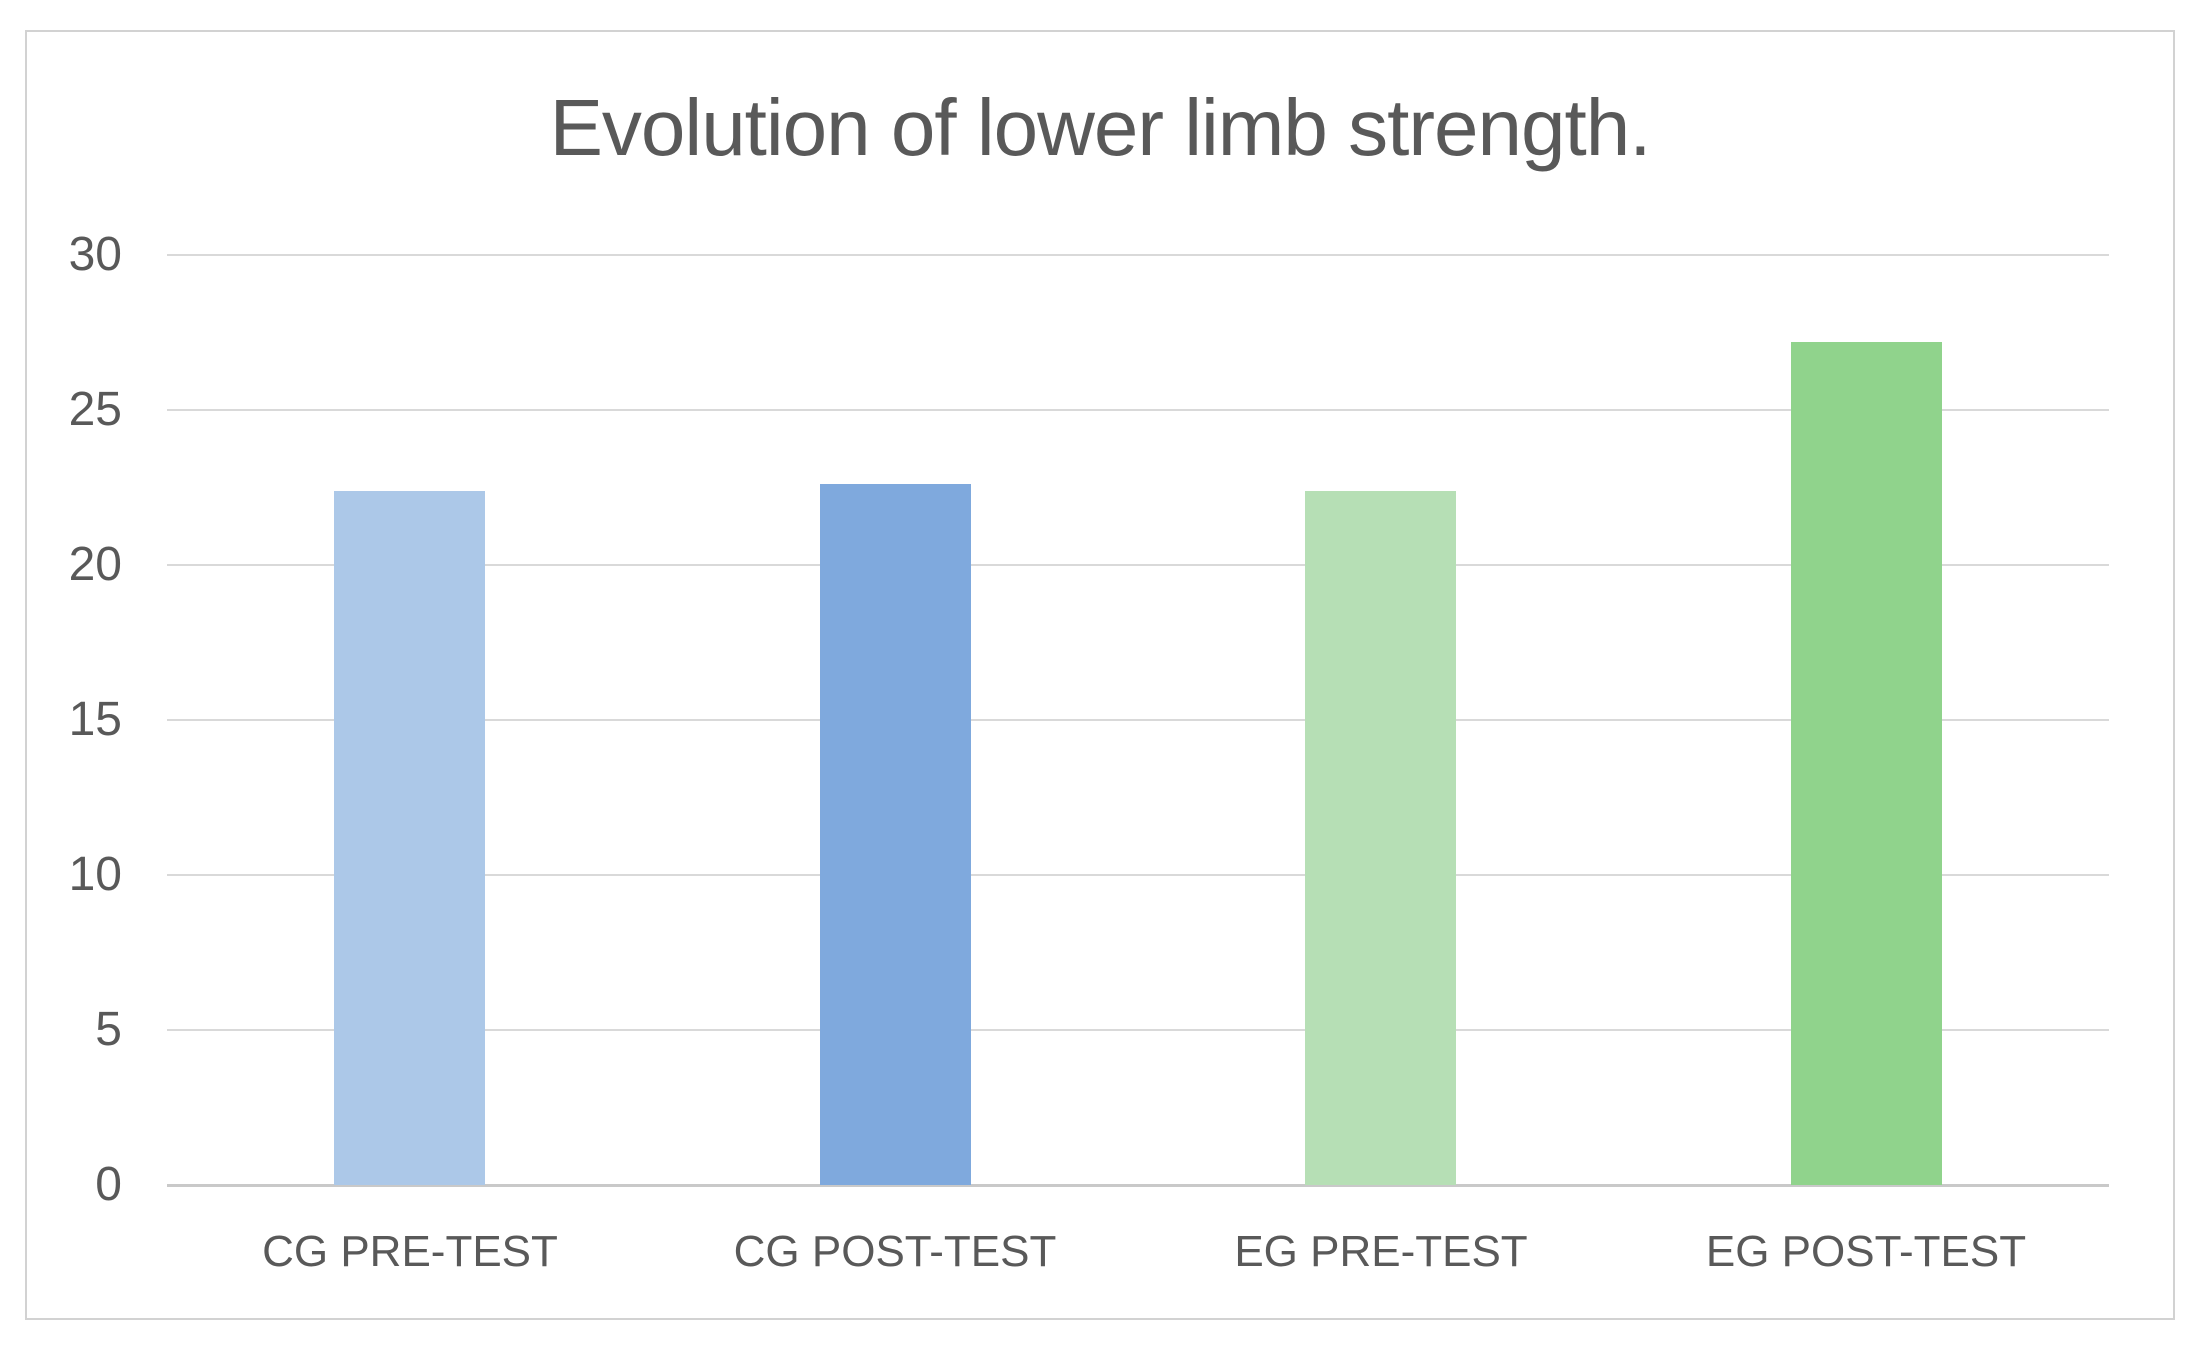 The height and width of the screenshot is (1350, 2200). What do you see at coordinates (1866, 763) in the screenshot?
I see `bar-eg-post-test` at bounding box center [1866, 763].